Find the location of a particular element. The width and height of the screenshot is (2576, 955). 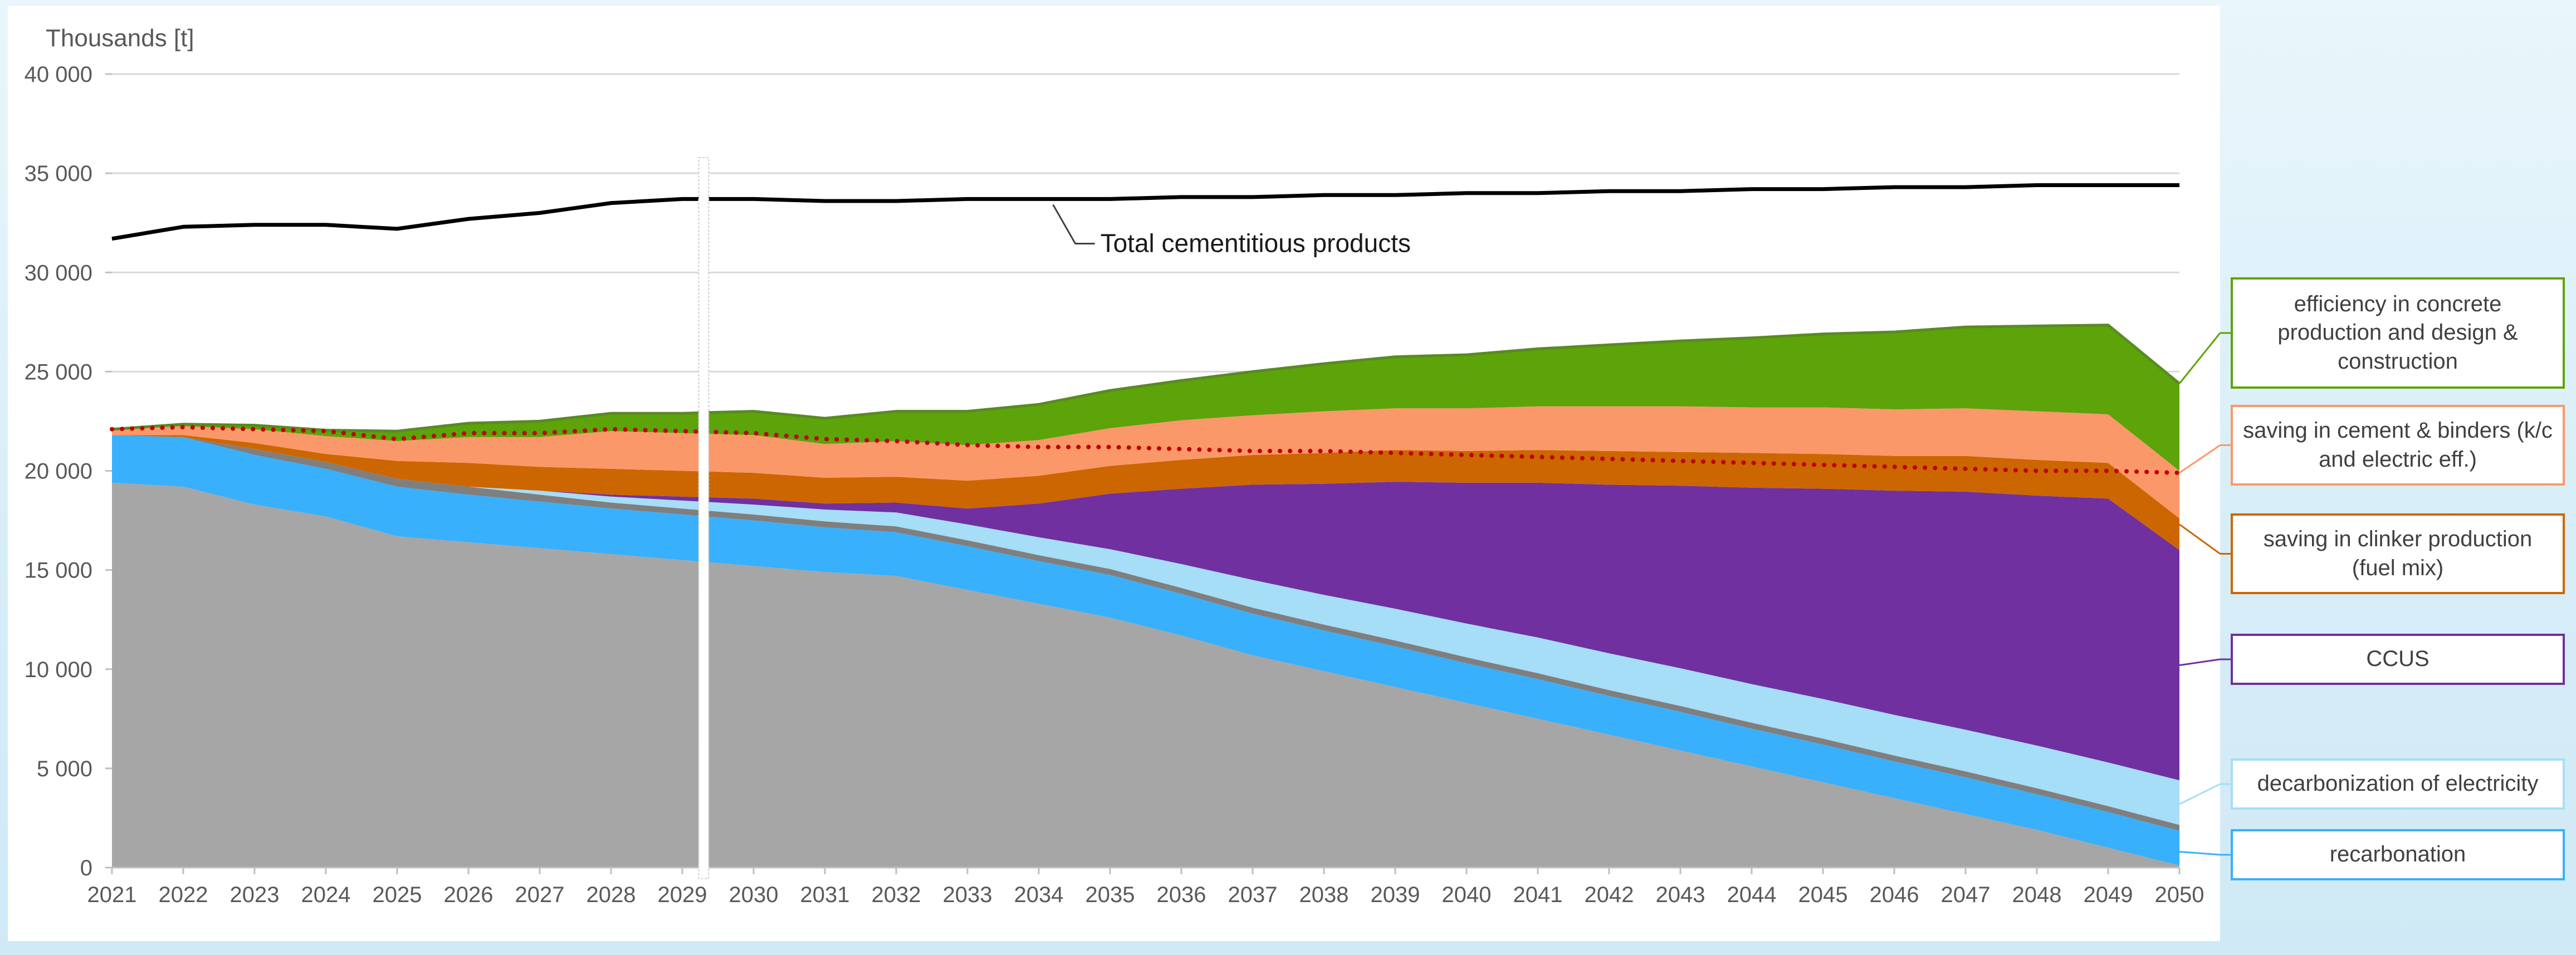

y-tick-label-1: 5 000 is located at coordinates (64, 769).